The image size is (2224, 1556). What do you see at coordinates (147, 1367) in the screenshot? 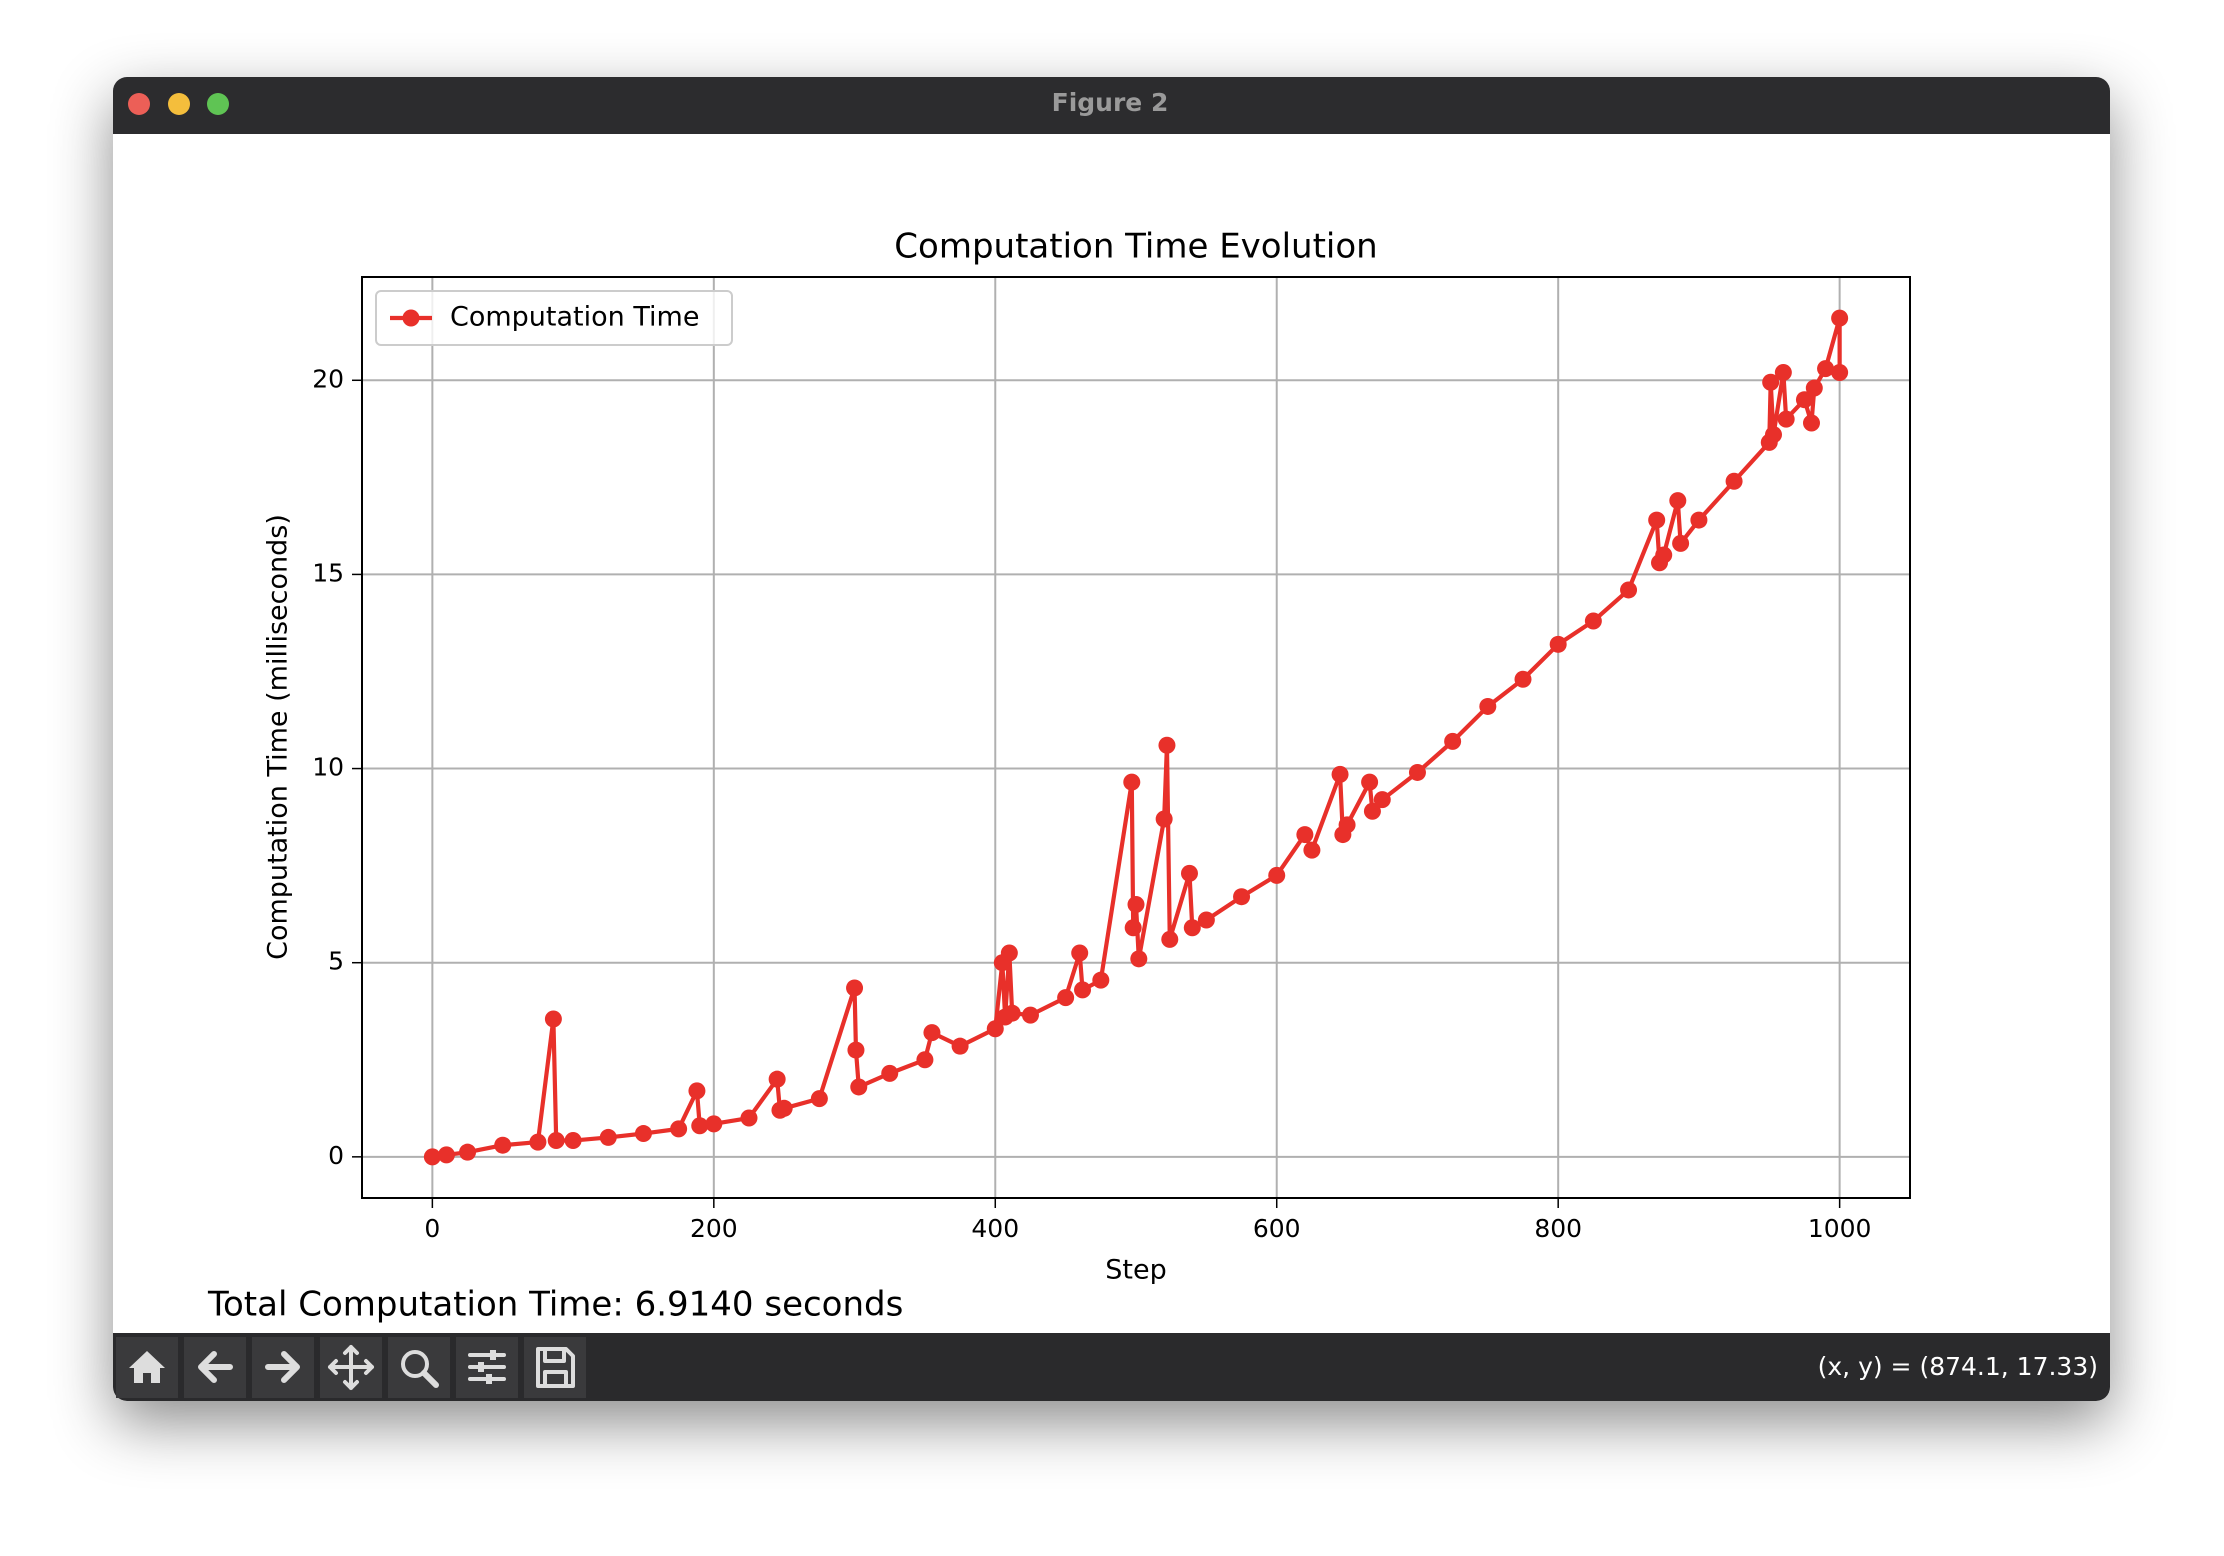
I see `home-button` at bounding box center [147, 1367].